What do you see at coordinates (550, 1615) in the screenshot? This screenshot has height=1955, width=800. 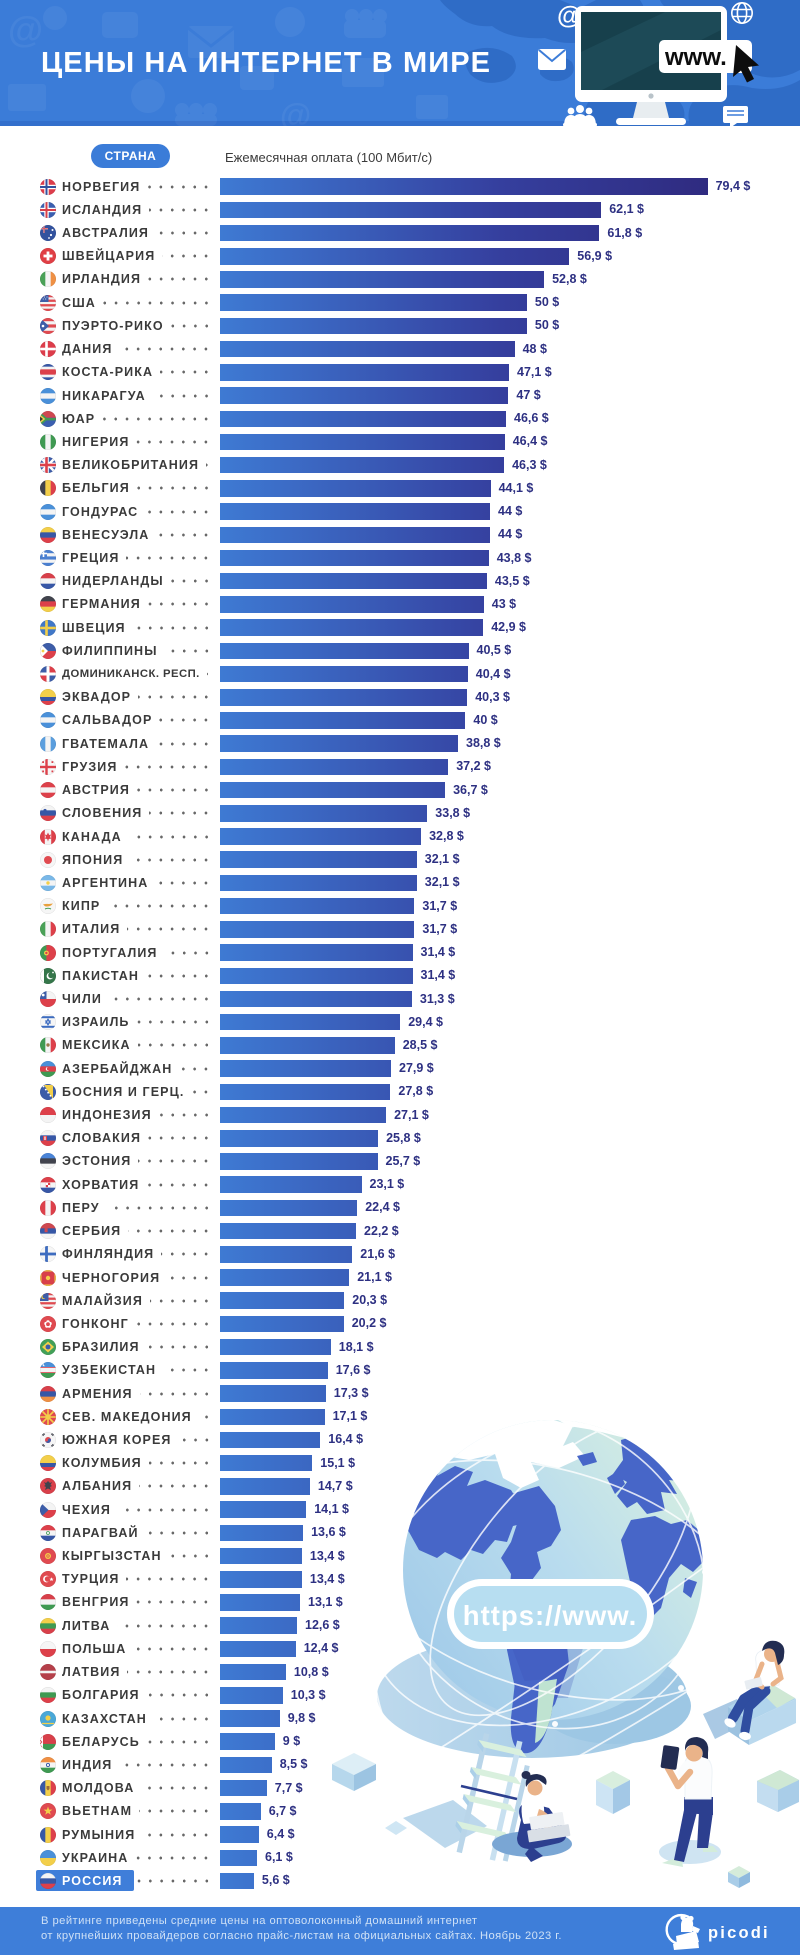 I see `svg-text: https://www.` at bounding box center [550, 1615].